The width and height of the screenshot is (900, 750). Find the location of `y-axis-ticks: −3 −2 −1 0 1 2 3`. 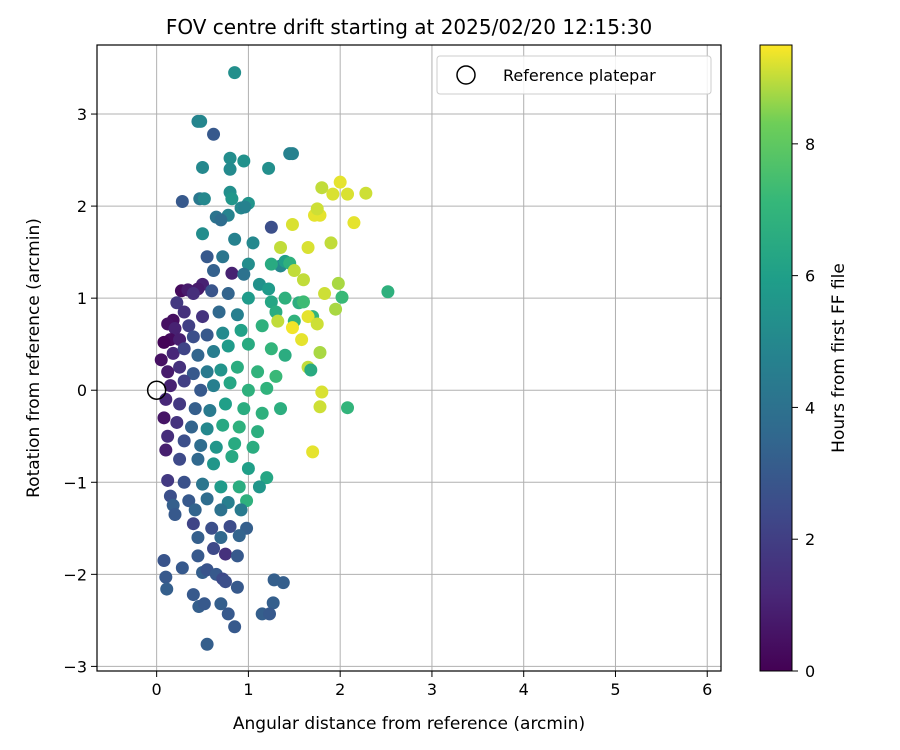

y-axis-ticks: −3 −2 −1 0 1 2 3 is located at coordinates (80, 390).